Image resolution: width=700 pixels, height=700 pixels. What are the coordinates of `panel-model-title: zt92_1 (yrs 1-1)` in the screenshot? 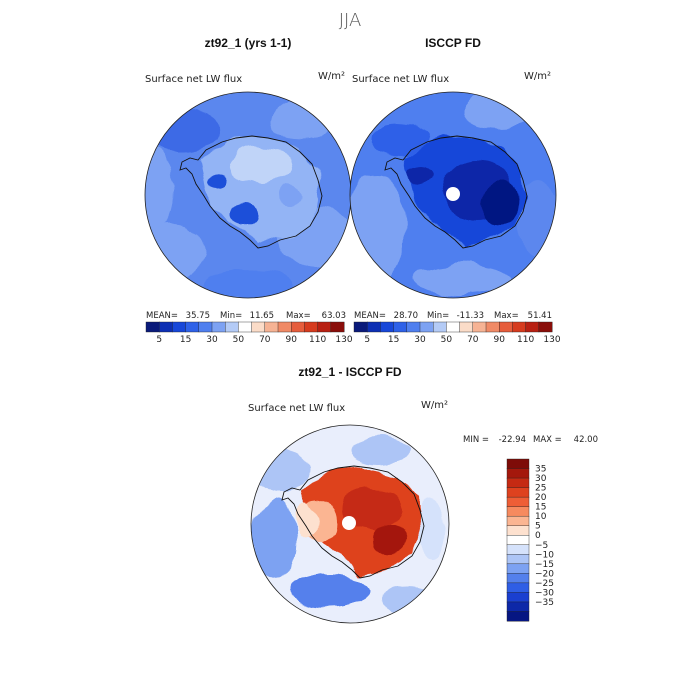 It's located at (248, 43).